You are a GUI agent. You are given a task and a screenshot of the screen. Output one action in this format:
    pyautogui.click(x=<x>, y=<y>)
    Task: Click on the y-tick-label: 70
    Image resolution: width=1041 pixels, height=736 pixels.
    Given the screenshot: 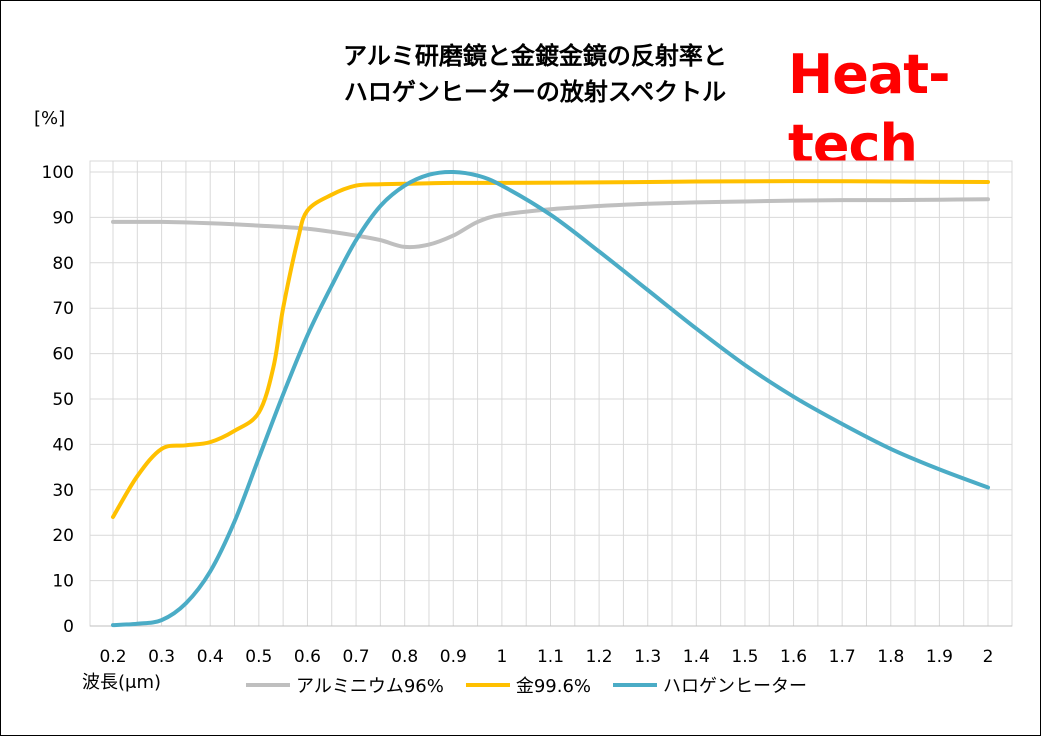 What is the action you would take?
    pyautogui.click(x=63, y=309)
    